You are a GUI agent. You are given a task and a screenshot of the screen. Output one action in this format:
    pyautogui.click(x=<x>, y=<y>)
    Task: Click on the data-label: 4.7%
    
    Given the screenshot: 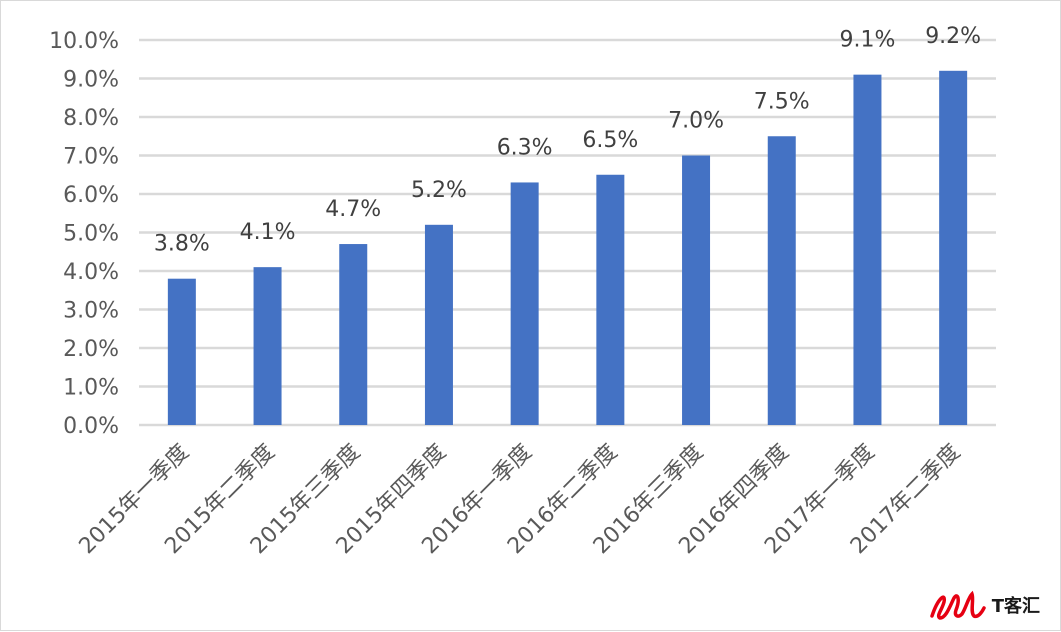 What is the action you would take?
    pyautogui.click(x=353, y=209)
    